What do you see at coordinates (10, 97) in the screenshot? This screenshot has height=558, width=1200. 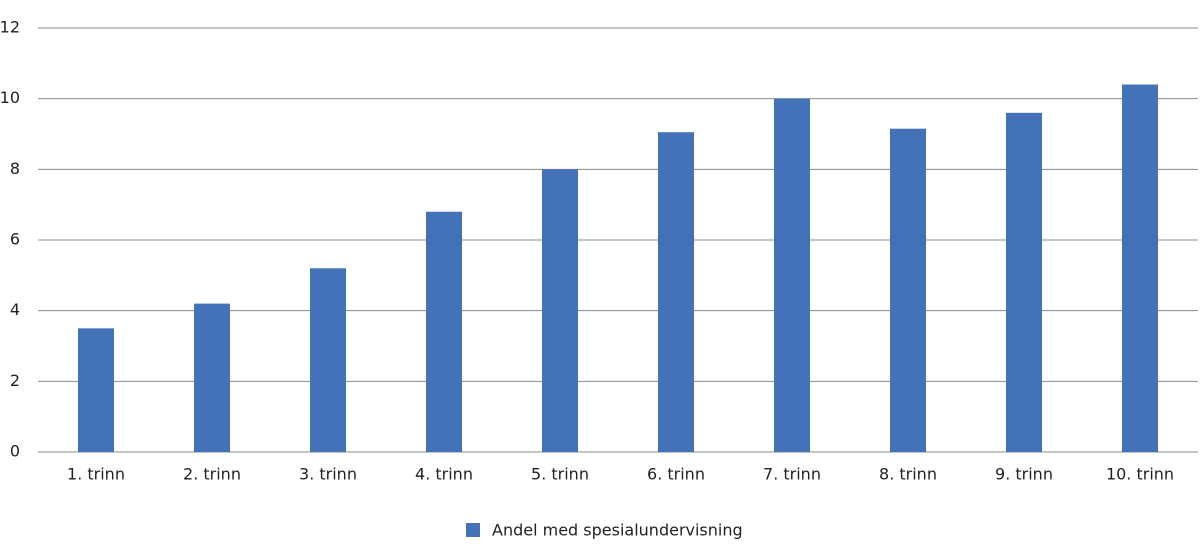 I see `y-tick-label: 10` at bounding box center [10, 97].